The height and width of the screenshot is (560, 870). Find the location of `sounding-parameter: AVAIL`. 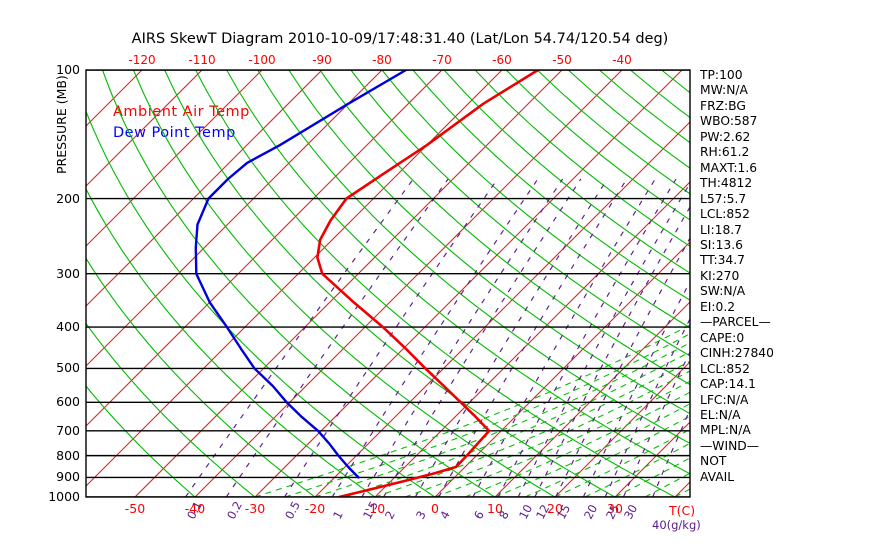

sounding-parameter: AVAIL is located at coordinates (717, 476).